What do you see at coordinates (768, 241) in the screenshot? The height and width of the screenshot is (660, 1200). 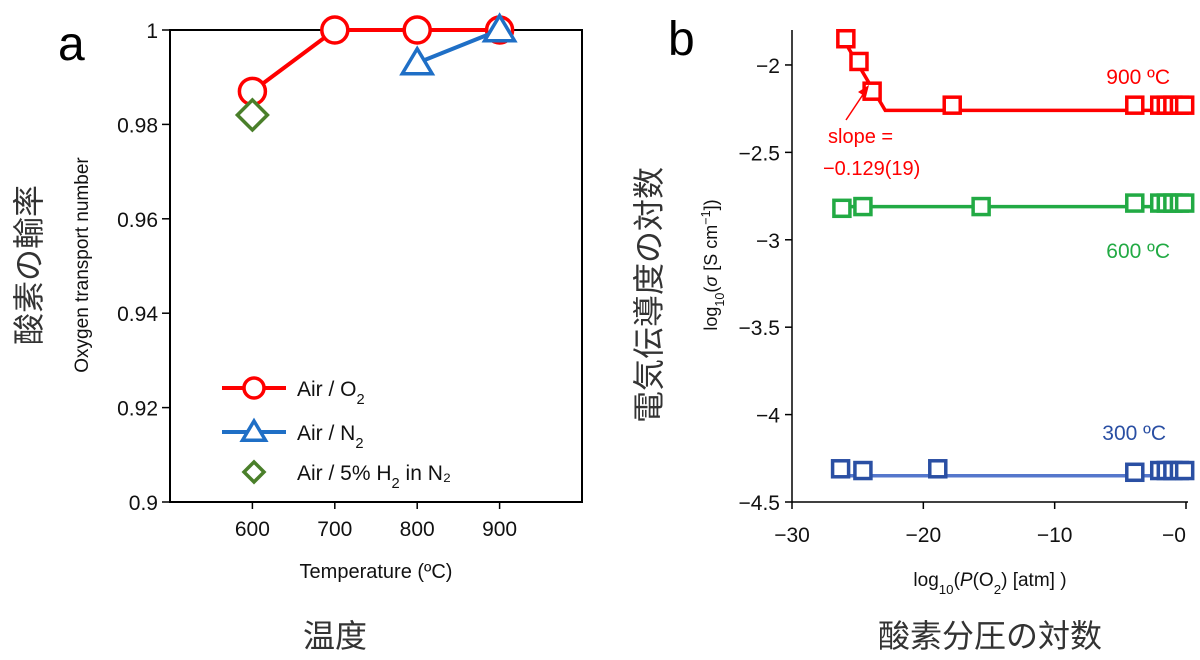 I see `b-ytick-label: −3` at bounding box center [768, 241].